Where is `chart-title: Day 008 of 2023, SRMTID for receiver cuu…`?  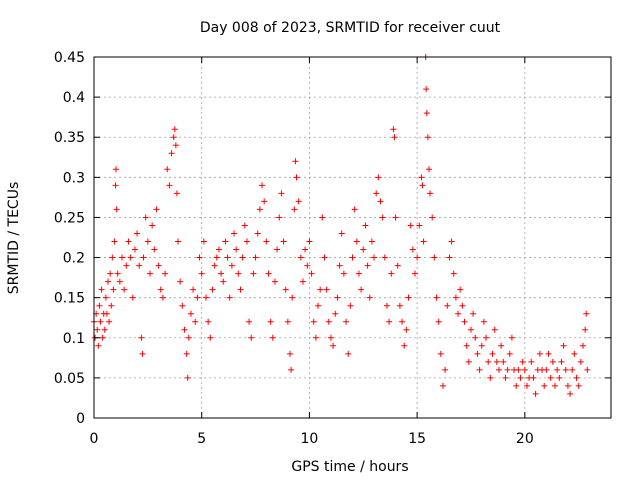
chart-title: Day 008 of 2023, SRMTID for receiver cuu… is located at coordinates (350, 28).